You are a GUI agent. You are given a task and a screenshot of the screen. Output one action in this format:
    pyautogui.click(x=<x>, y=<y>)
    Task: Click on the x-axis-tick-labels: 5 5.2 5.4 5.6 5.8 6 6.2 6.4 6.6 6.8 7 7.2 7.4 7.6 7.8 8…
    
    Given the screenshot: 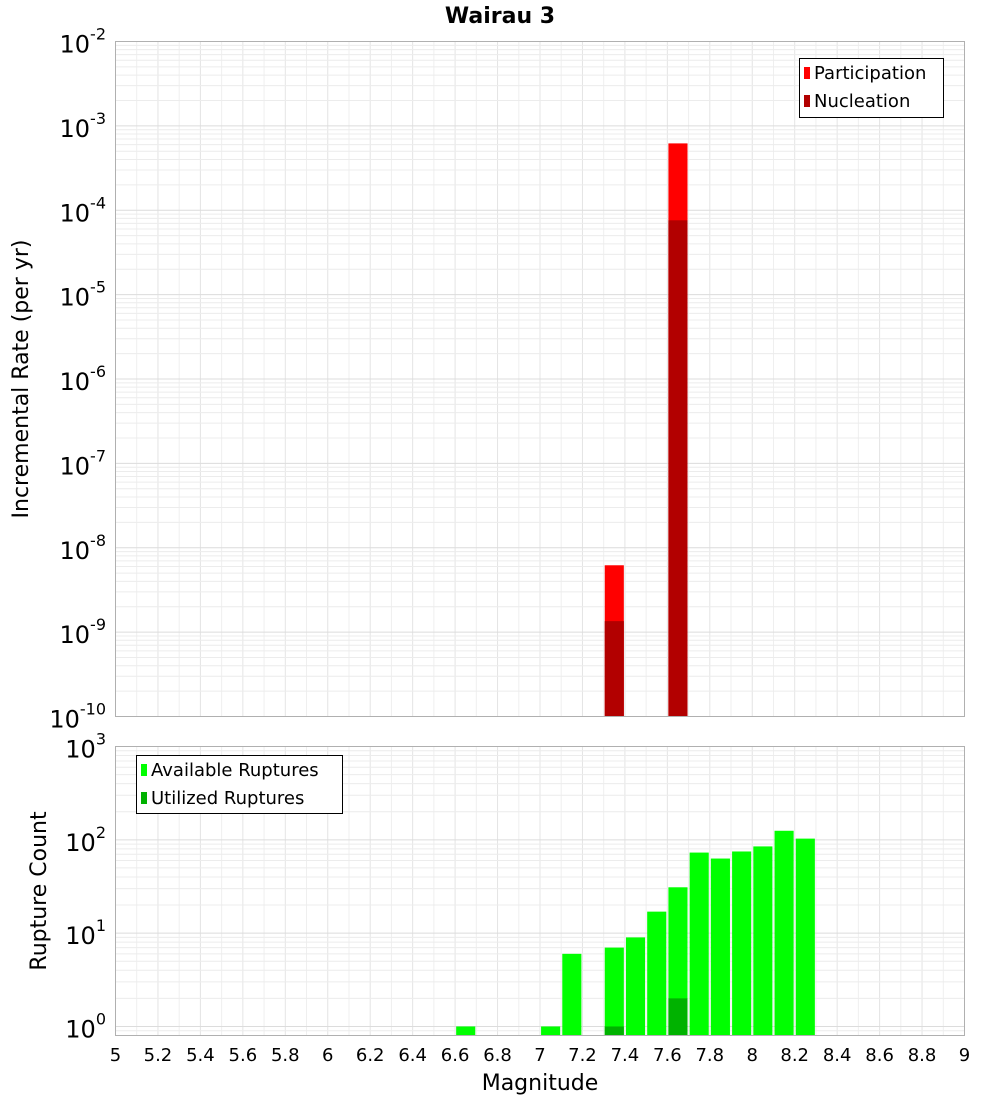 What is the action you would take?
    pyautogui.click(x=540, y=1055)
    